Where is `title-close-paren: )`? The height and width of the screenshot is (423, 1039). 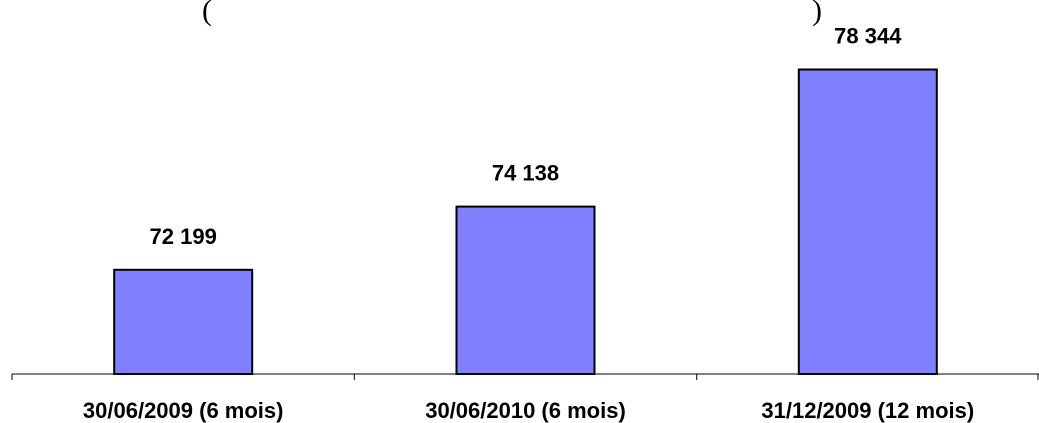
title-close-paren: ) is located at coordinates (817, 13).